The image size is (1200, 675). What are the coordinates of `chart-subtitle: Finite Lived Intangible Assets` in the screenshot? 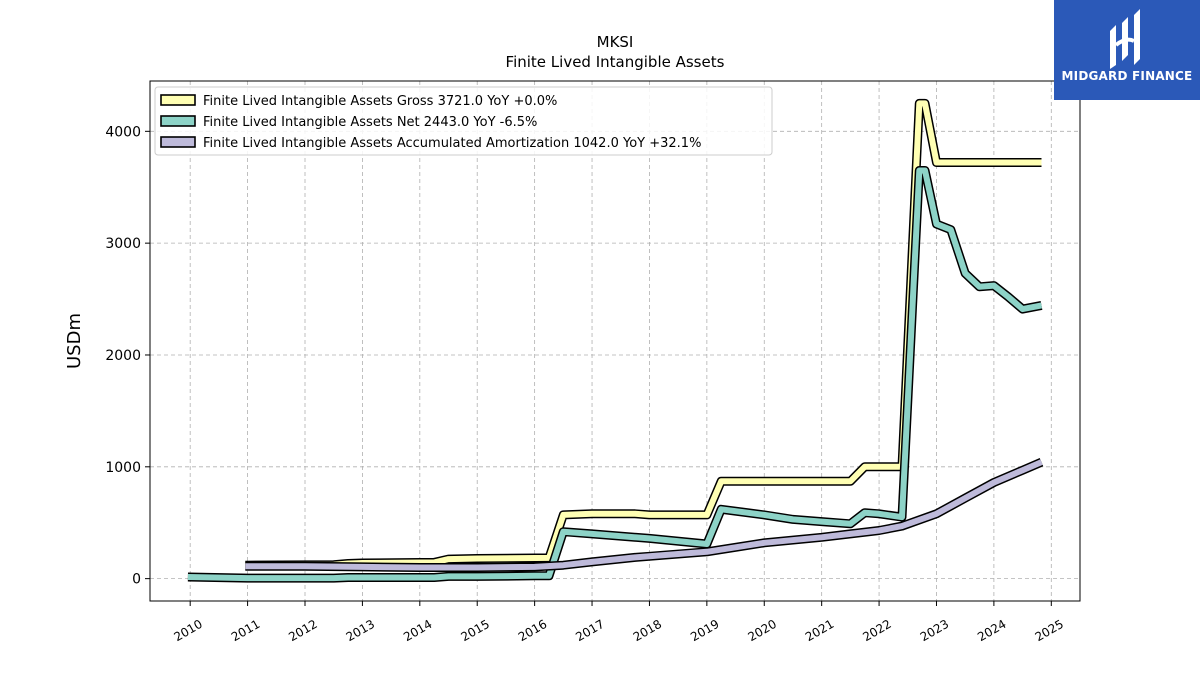 It's located at (615, 62).